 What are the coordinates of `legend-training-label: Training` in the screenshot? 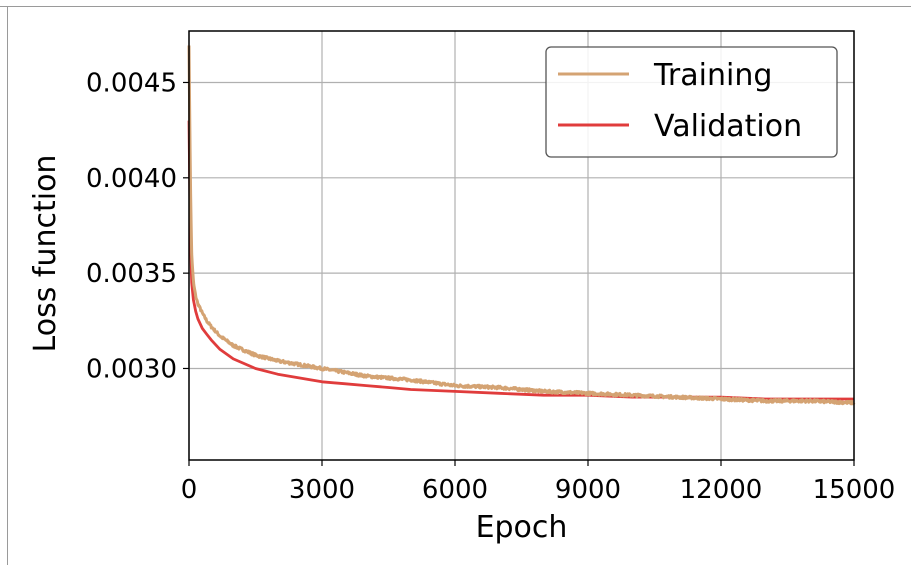 It's located at (712, 75).